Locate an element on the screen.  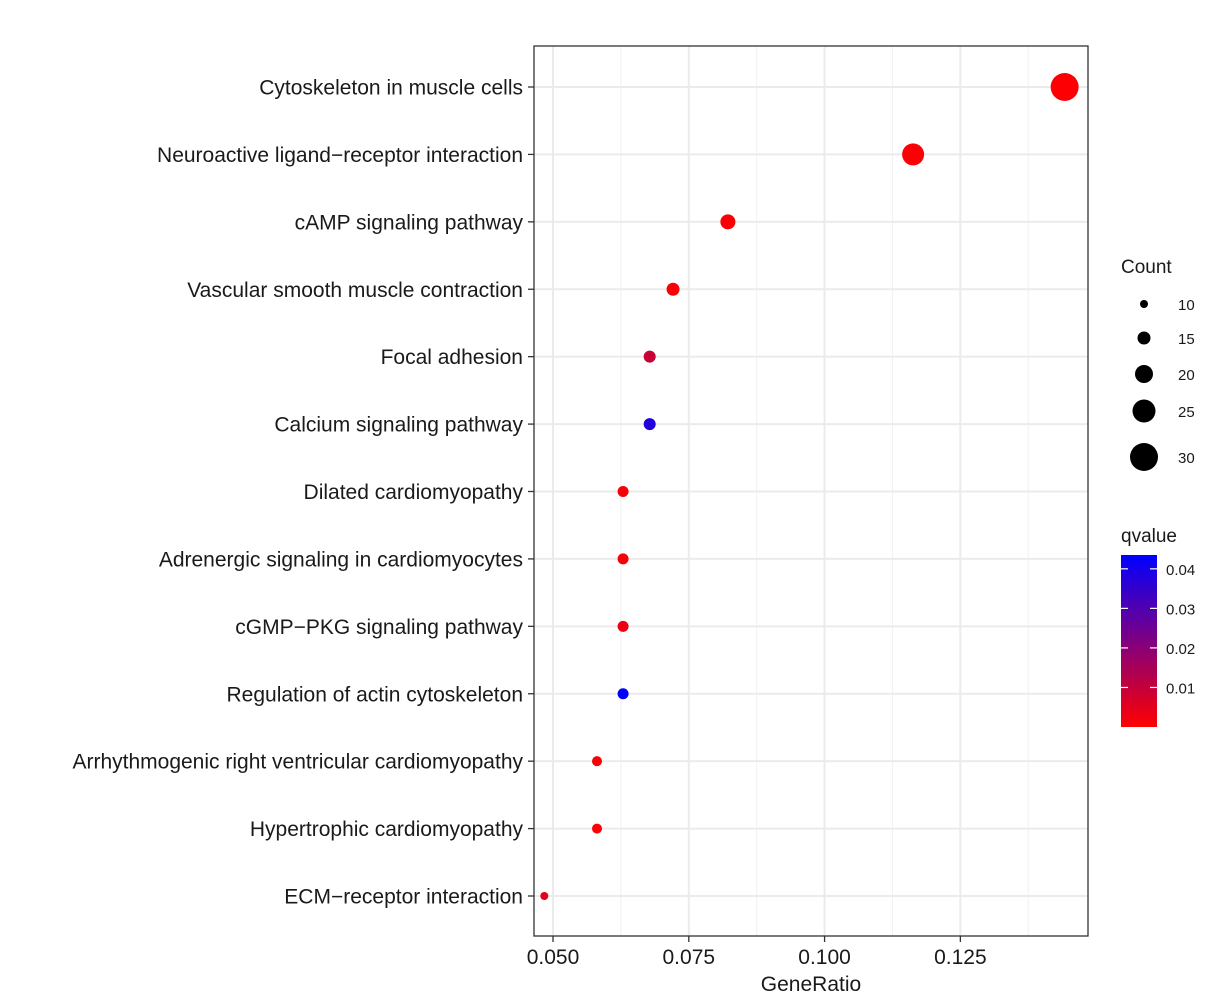
y-tick-label: Vascular smooth muscle contraction is located at coordinates (355, 290).